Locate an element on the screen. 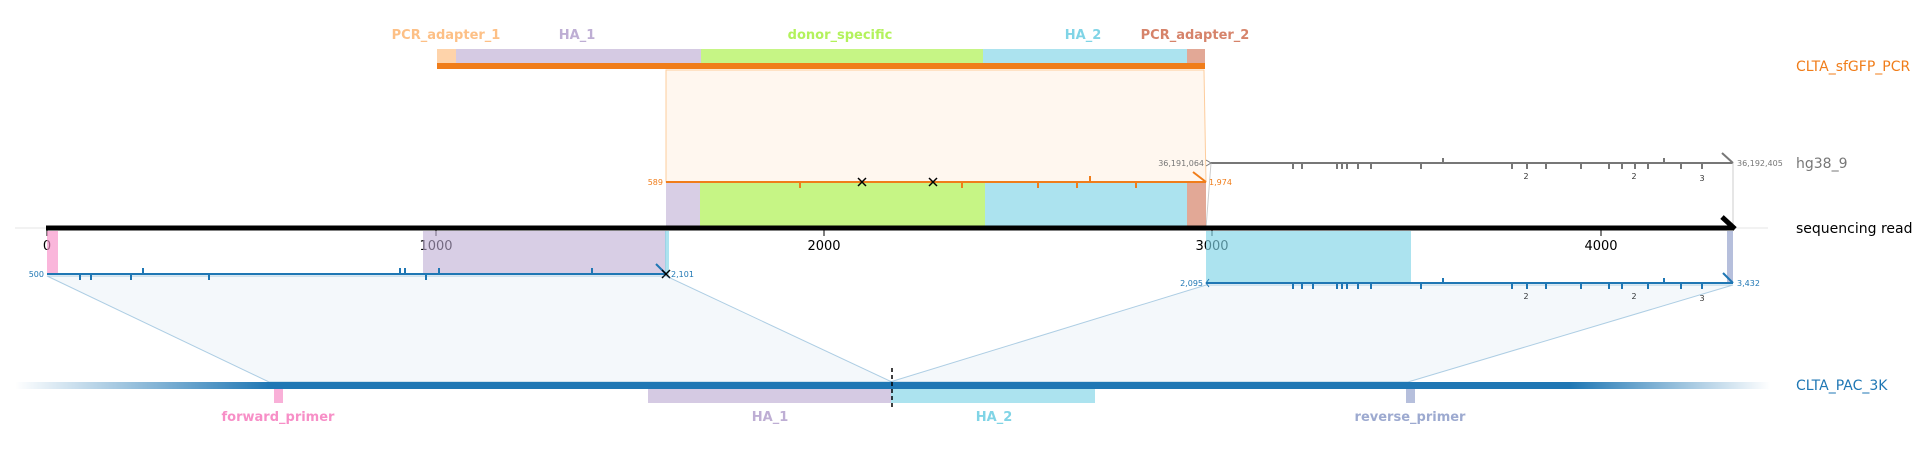 The height and width of the screenshot is (452, 1921). target-1-start-coordinate: 500 is located at coordinates (36, 274).